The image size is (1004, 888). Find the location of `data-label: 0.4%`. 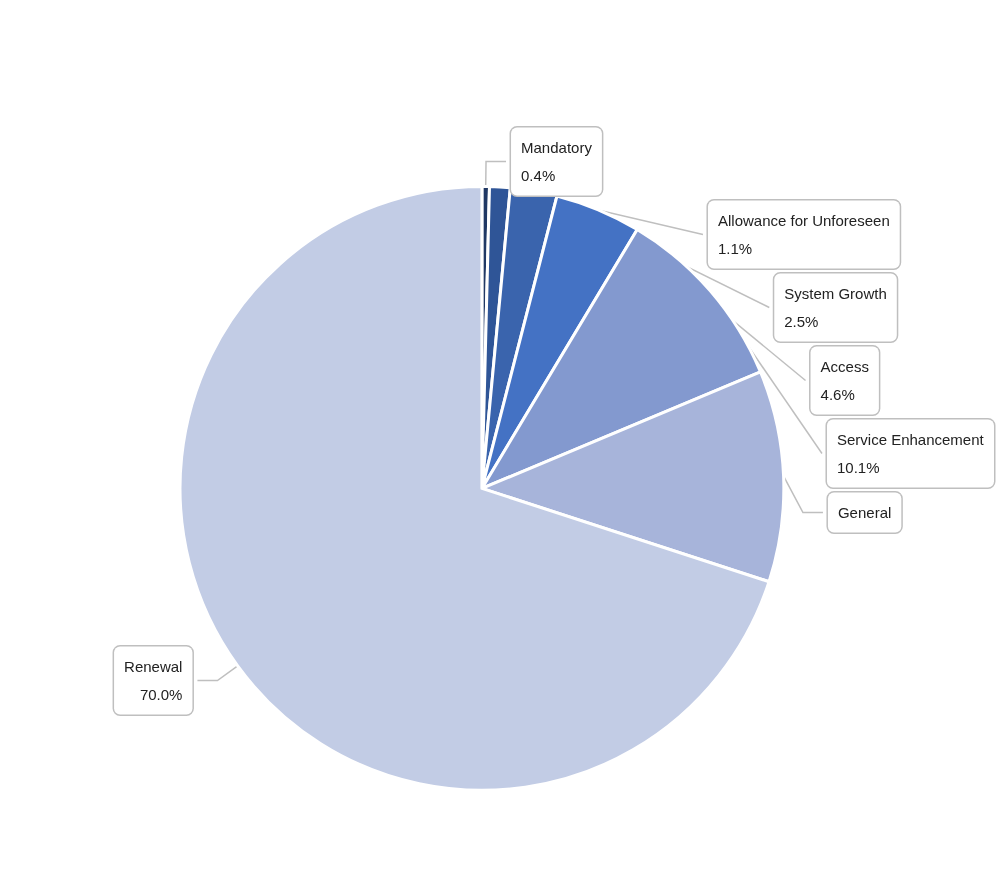

data-label: 0.4% is located at coordinates (538, 176).